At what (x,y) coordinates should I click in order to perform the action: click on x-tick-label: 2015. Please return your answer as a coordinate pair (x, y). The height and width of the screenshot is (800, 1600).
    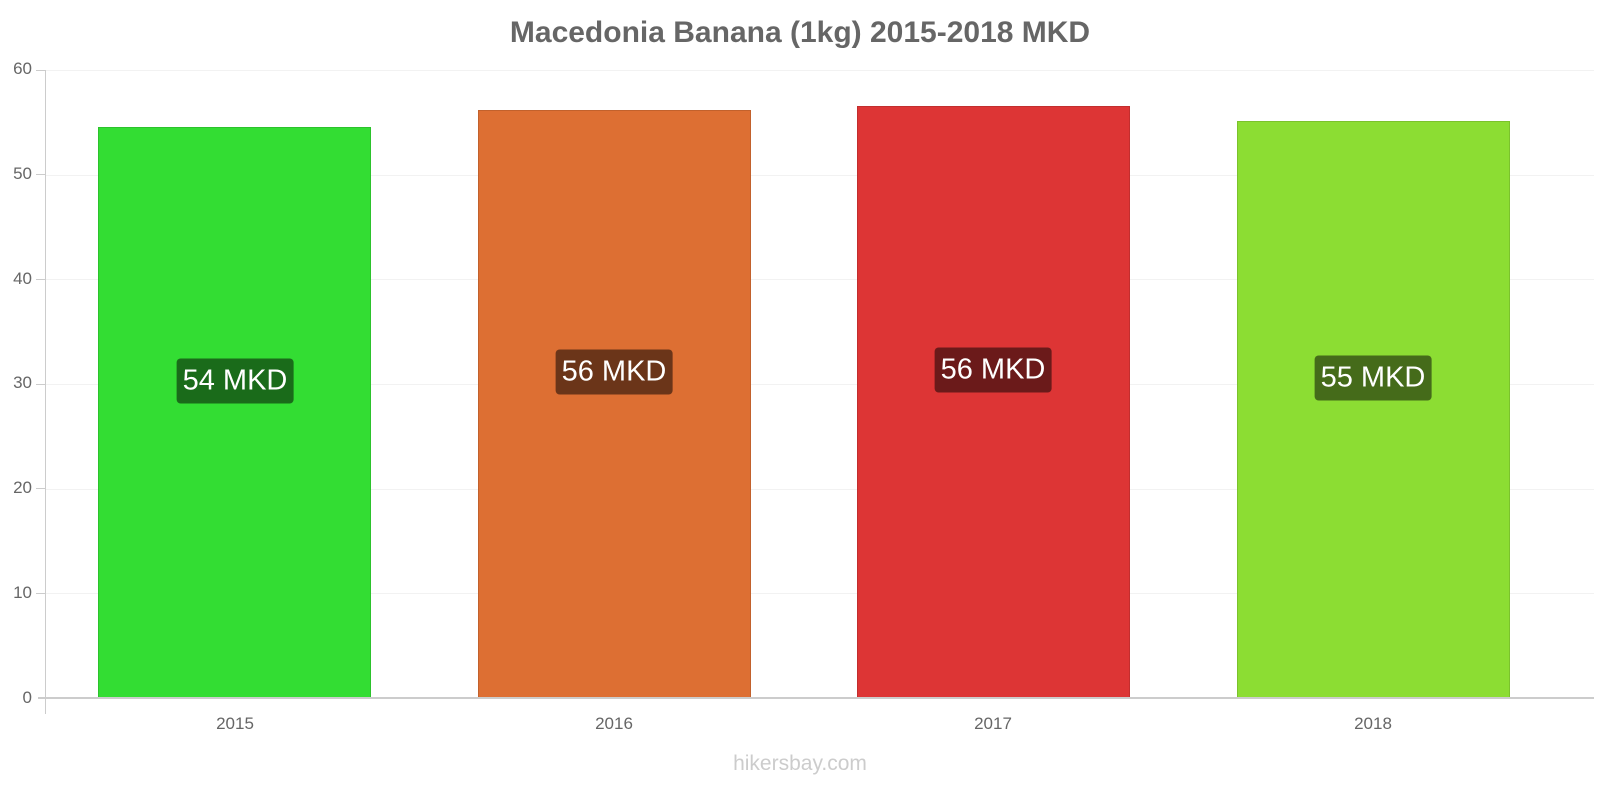
    Looking at the image, I should click on (235, 723).